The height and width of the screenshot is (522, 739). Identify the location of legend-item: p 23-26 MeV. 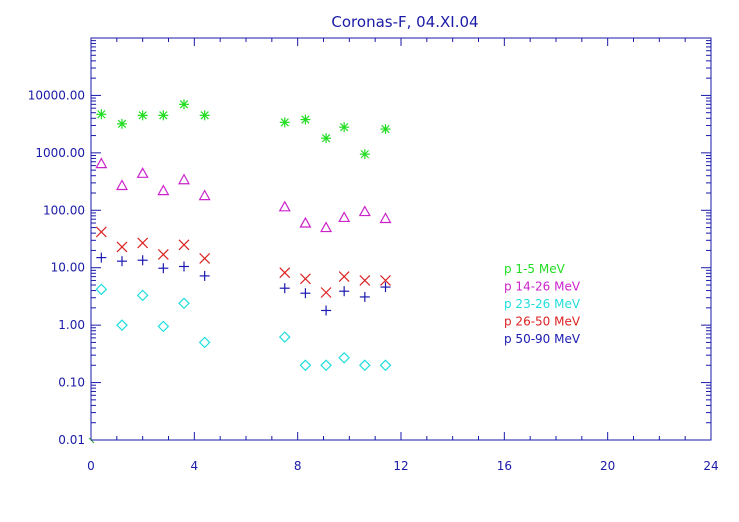
(542, 304).